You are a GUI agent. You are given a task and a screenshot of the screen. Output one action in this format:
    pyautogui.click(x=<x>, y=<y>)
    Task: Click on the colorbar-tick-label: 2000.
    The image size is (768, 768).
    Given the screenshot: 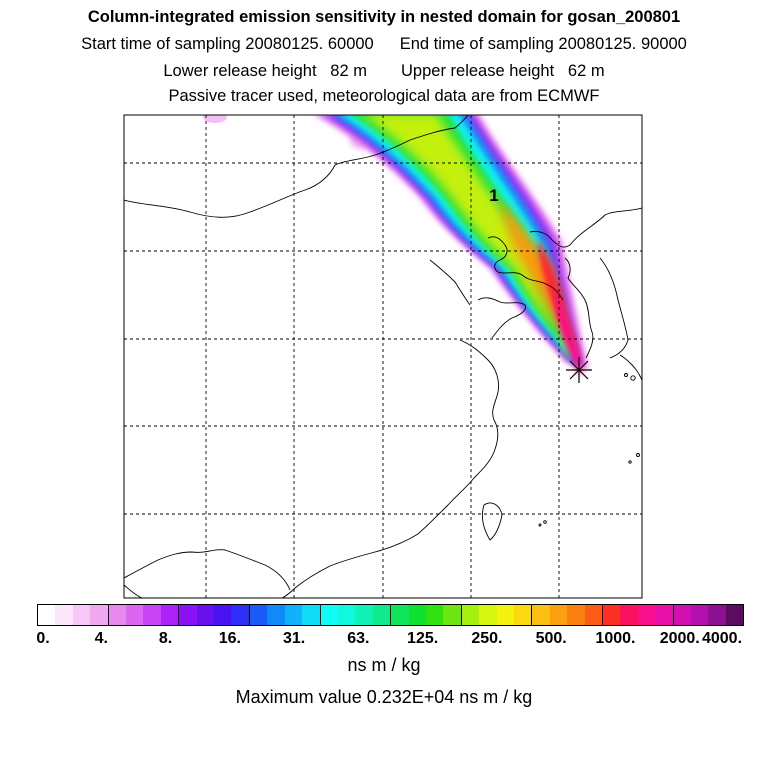 What is the action you would take?
    pyautogui.click(x=679, y=638)
    